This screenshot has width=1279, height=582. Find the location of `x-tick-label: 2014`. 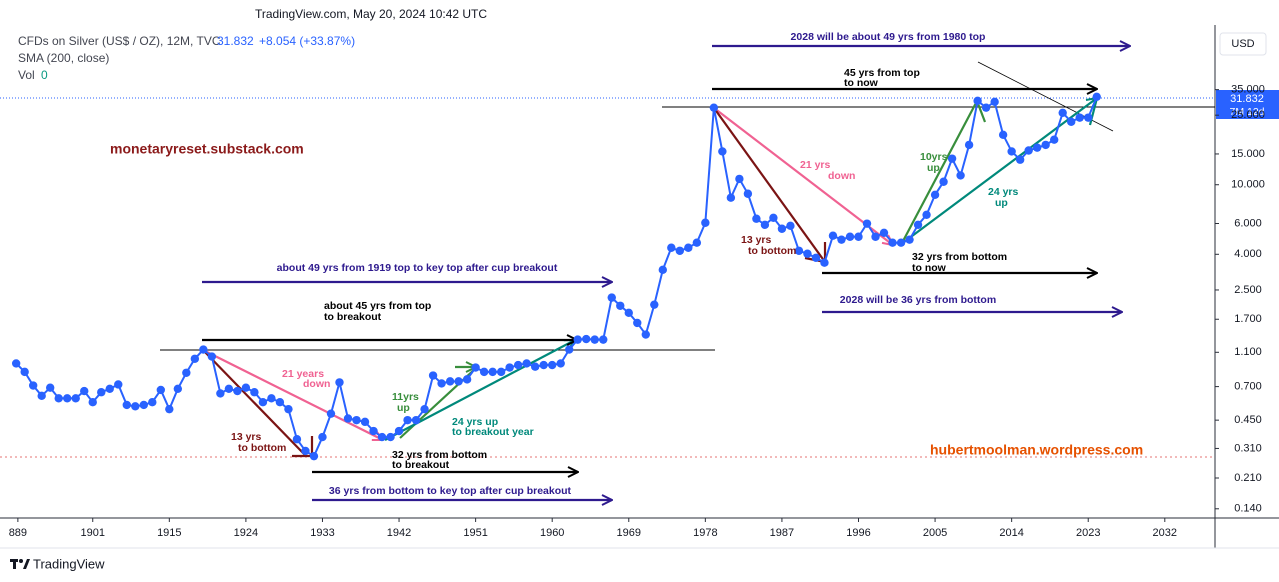

x-tick-label: 2014 is located at coordinates (1011, 533).